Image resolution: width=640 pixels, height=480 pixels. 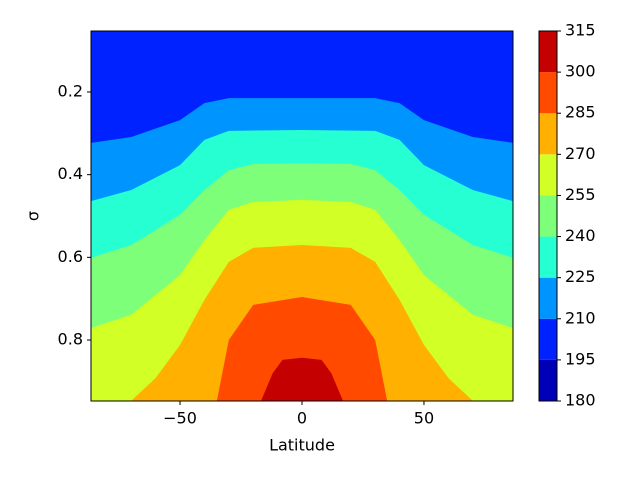 I want to click on colorbar-tick-label: 240, so click(x=580, y=235).